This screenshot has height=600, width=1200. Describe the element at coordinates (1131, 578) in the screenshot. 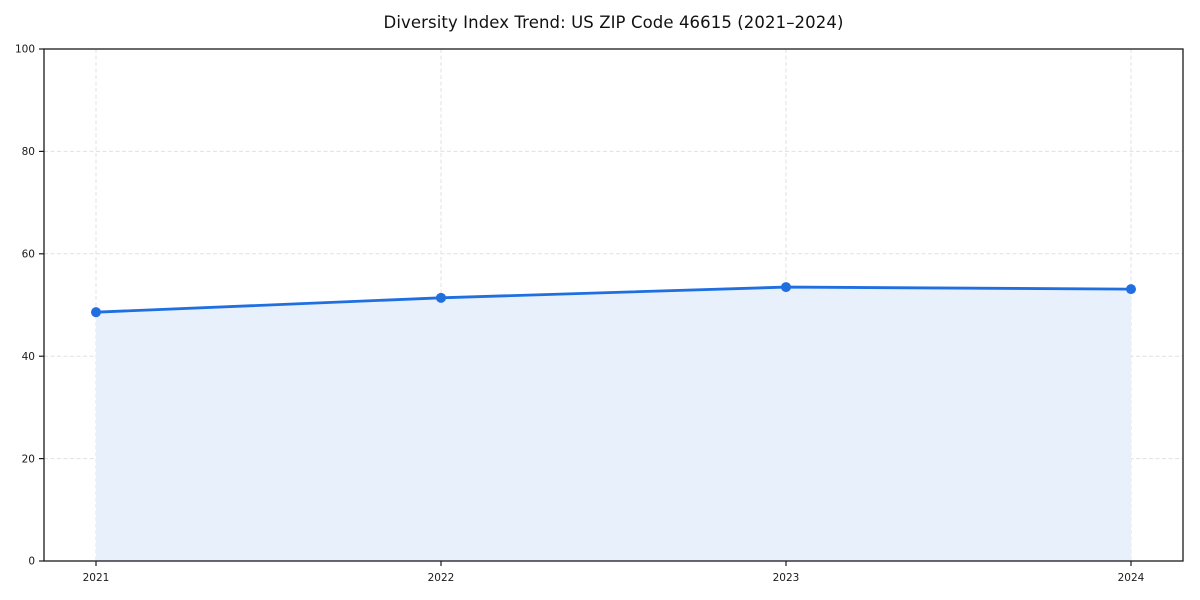

I see `x-tick-label: 2024` at that location.